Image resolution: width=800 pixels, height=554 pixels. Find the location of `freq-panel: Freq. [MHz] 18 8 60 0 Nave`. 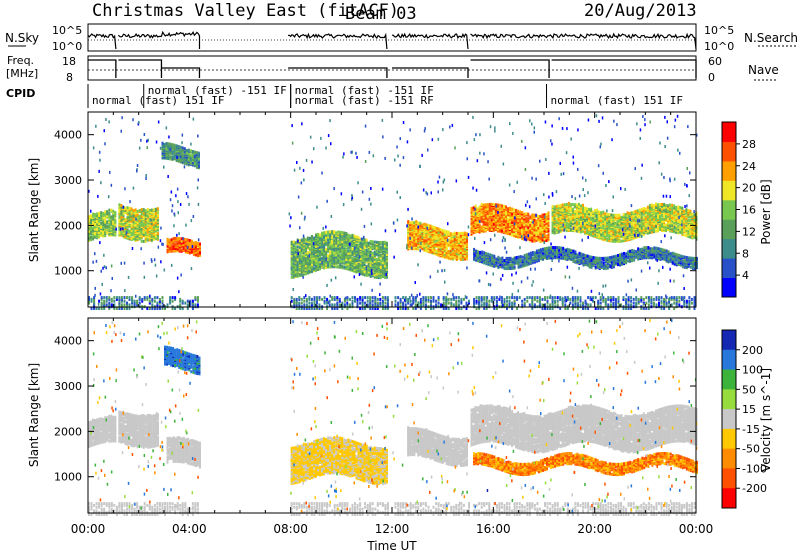

freq-panel: Freq. [MHz] 18 8 60 0 Nave is located at coordinates (392, 69).